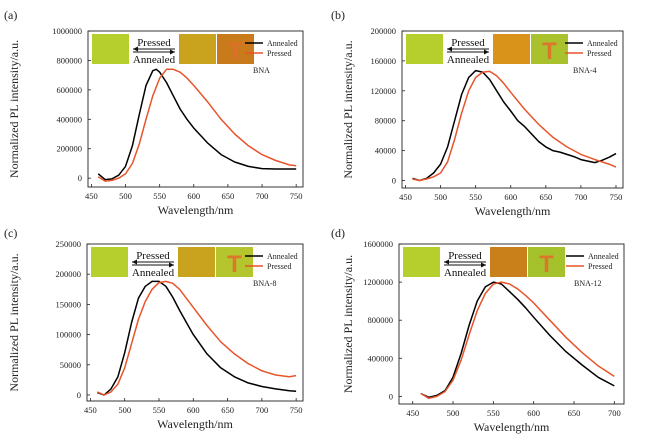 The width and height of the screenshot is (651, 448). Describe the element at coordinates (384, 91) in the screenshot. I see `y-tick-label: 120000` at that location.